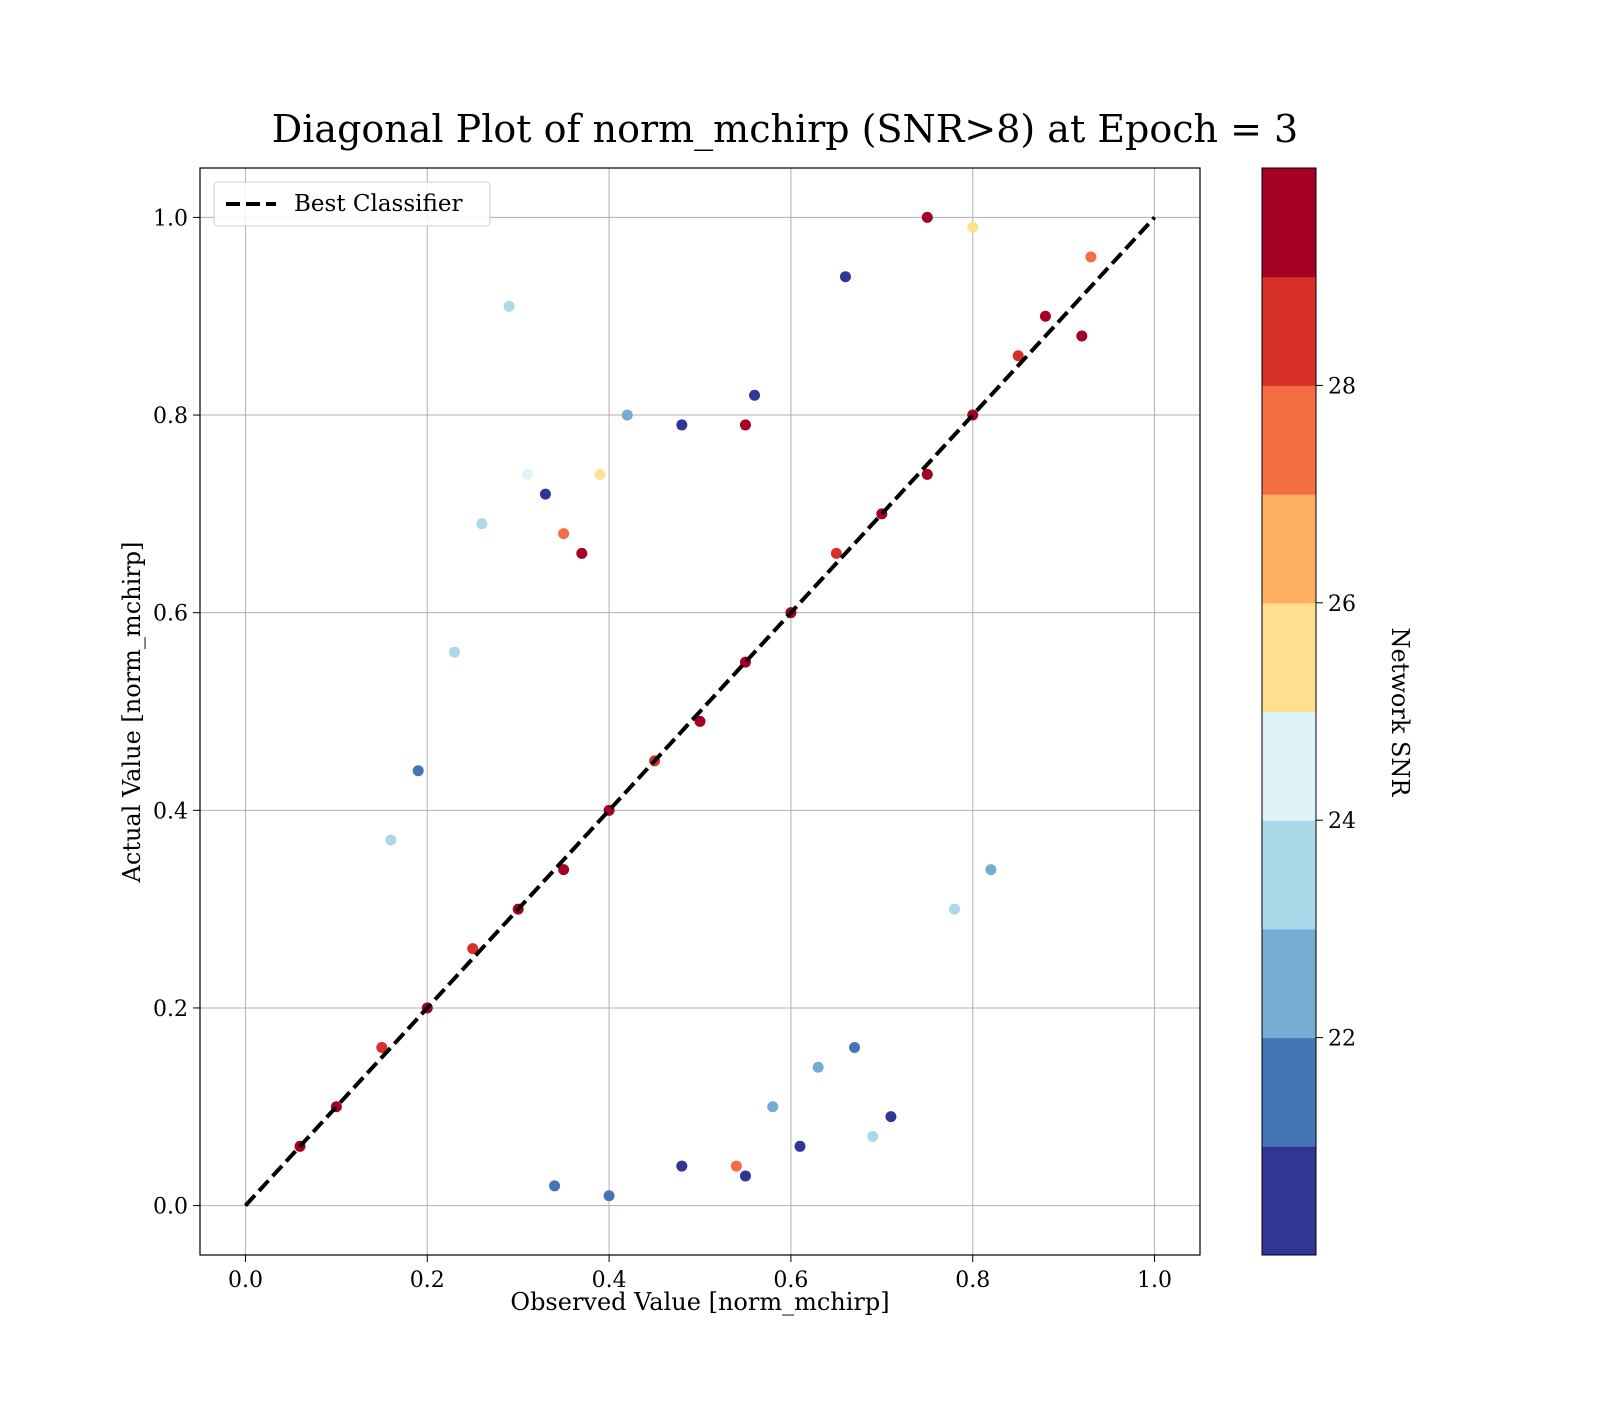 This screenshot has height=1404, width=1600. I want to click on y-tick-label: 1.0, so click(170, 218).